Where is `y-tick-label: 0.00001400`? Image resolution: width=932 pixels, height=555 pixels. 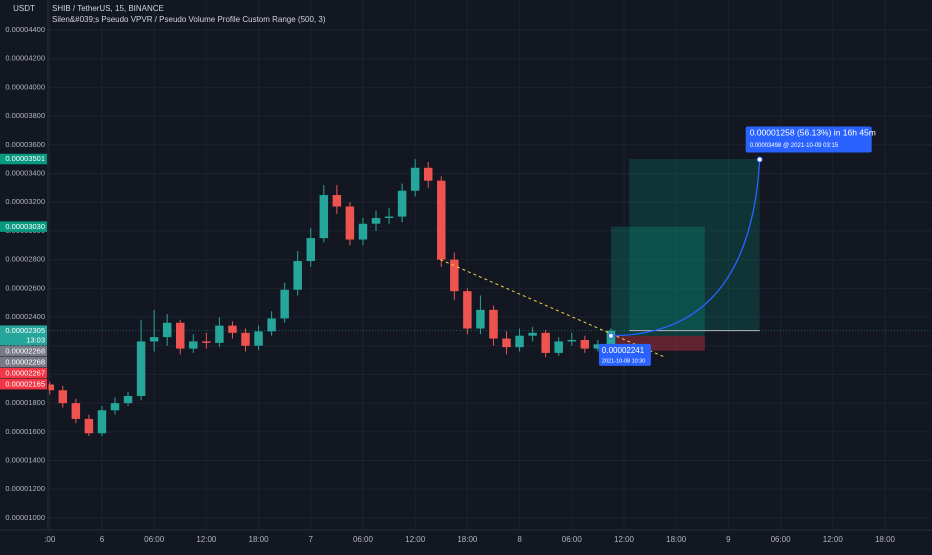
y-tick-label: 0.00001400 is located at coordinates (25, 460).